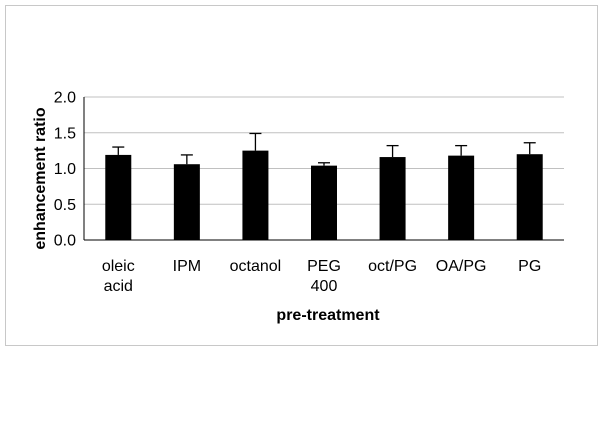 The height and width of the screenshot is (423, 600). I want to click on y-tick-label: 1.5, so click(65, 133).